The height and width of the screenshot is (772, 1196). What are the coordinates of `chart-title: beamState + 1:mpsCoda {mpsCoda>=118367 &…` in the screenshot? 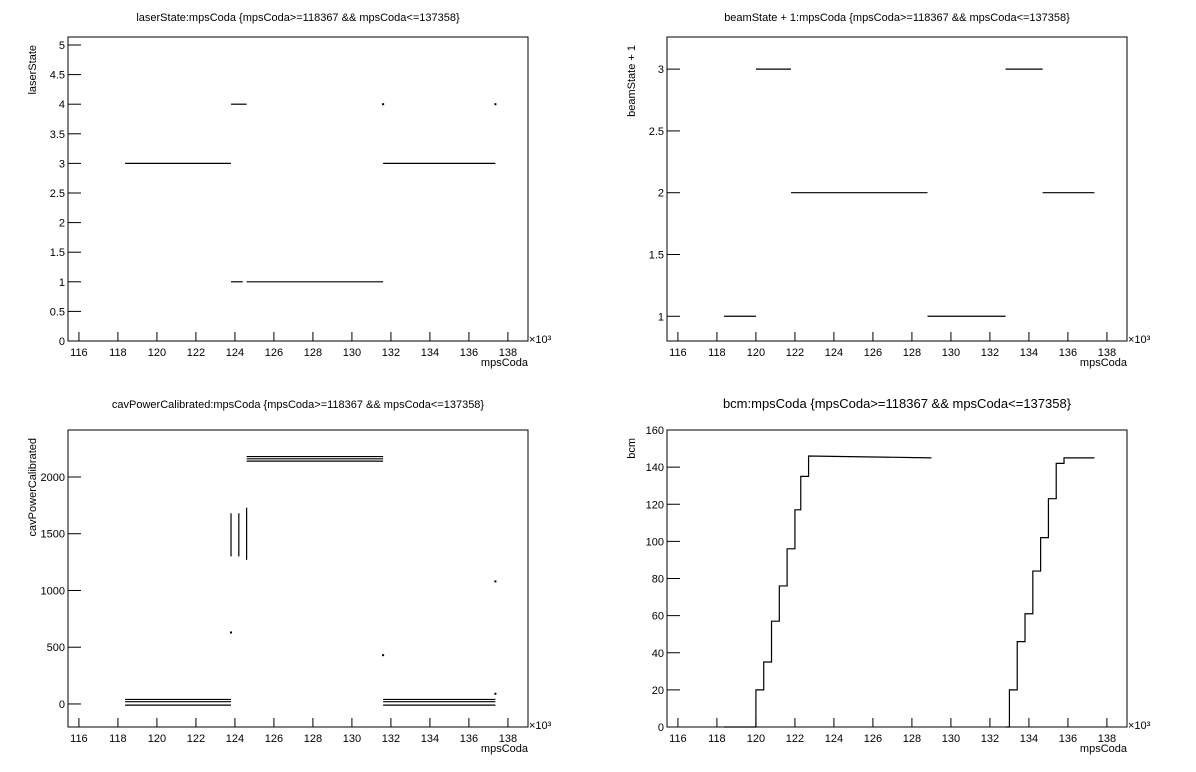 It's located at (897, 18).